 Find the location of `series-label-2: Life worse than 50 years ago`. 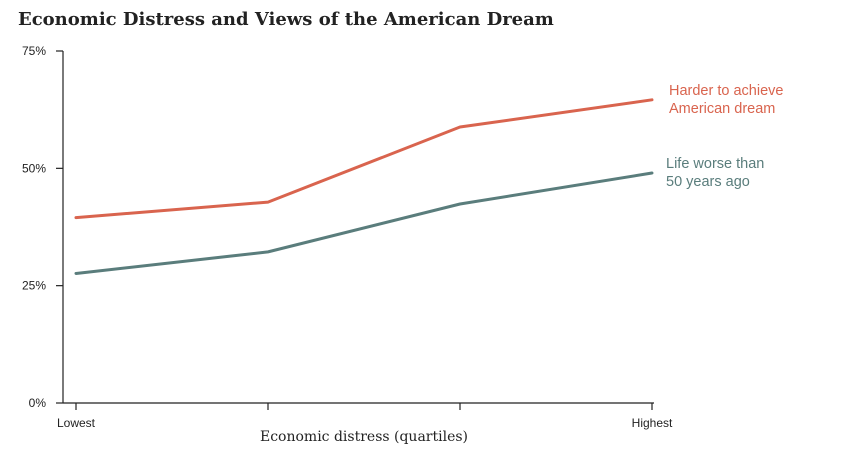

series-label-2: Life worse than 50 years ago is located at coordinates (715, 173).